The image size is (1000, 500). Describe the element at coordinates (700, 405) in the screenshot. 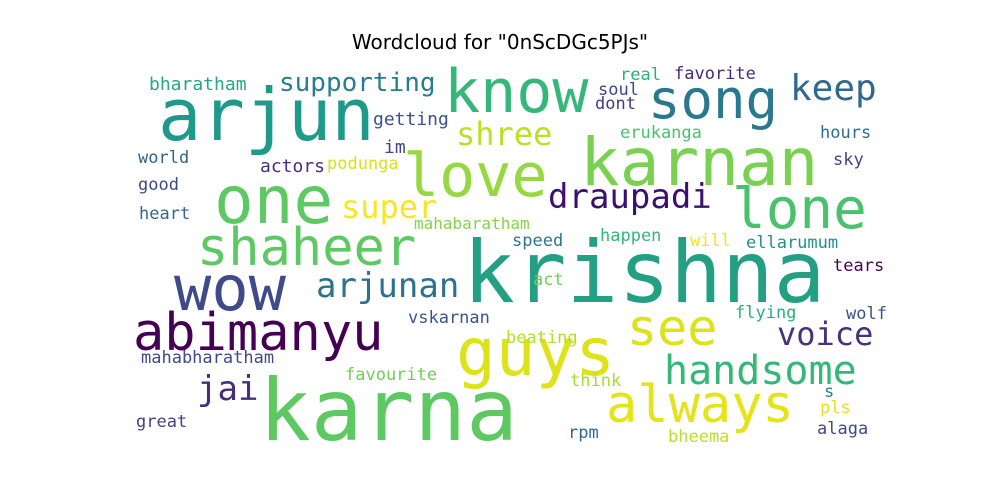

I see `word-always: always` at that location.